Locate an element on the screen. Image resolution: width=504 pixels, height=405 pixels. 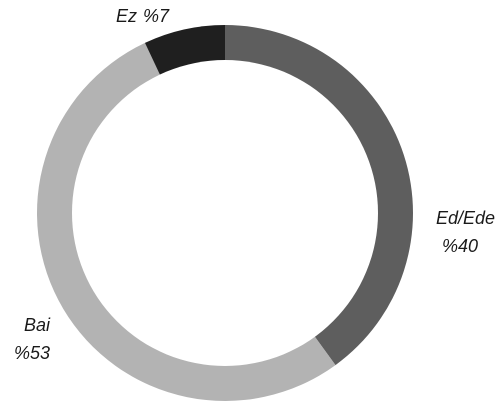
slice-label-bai: Bai is located at coordinates (37, 325).